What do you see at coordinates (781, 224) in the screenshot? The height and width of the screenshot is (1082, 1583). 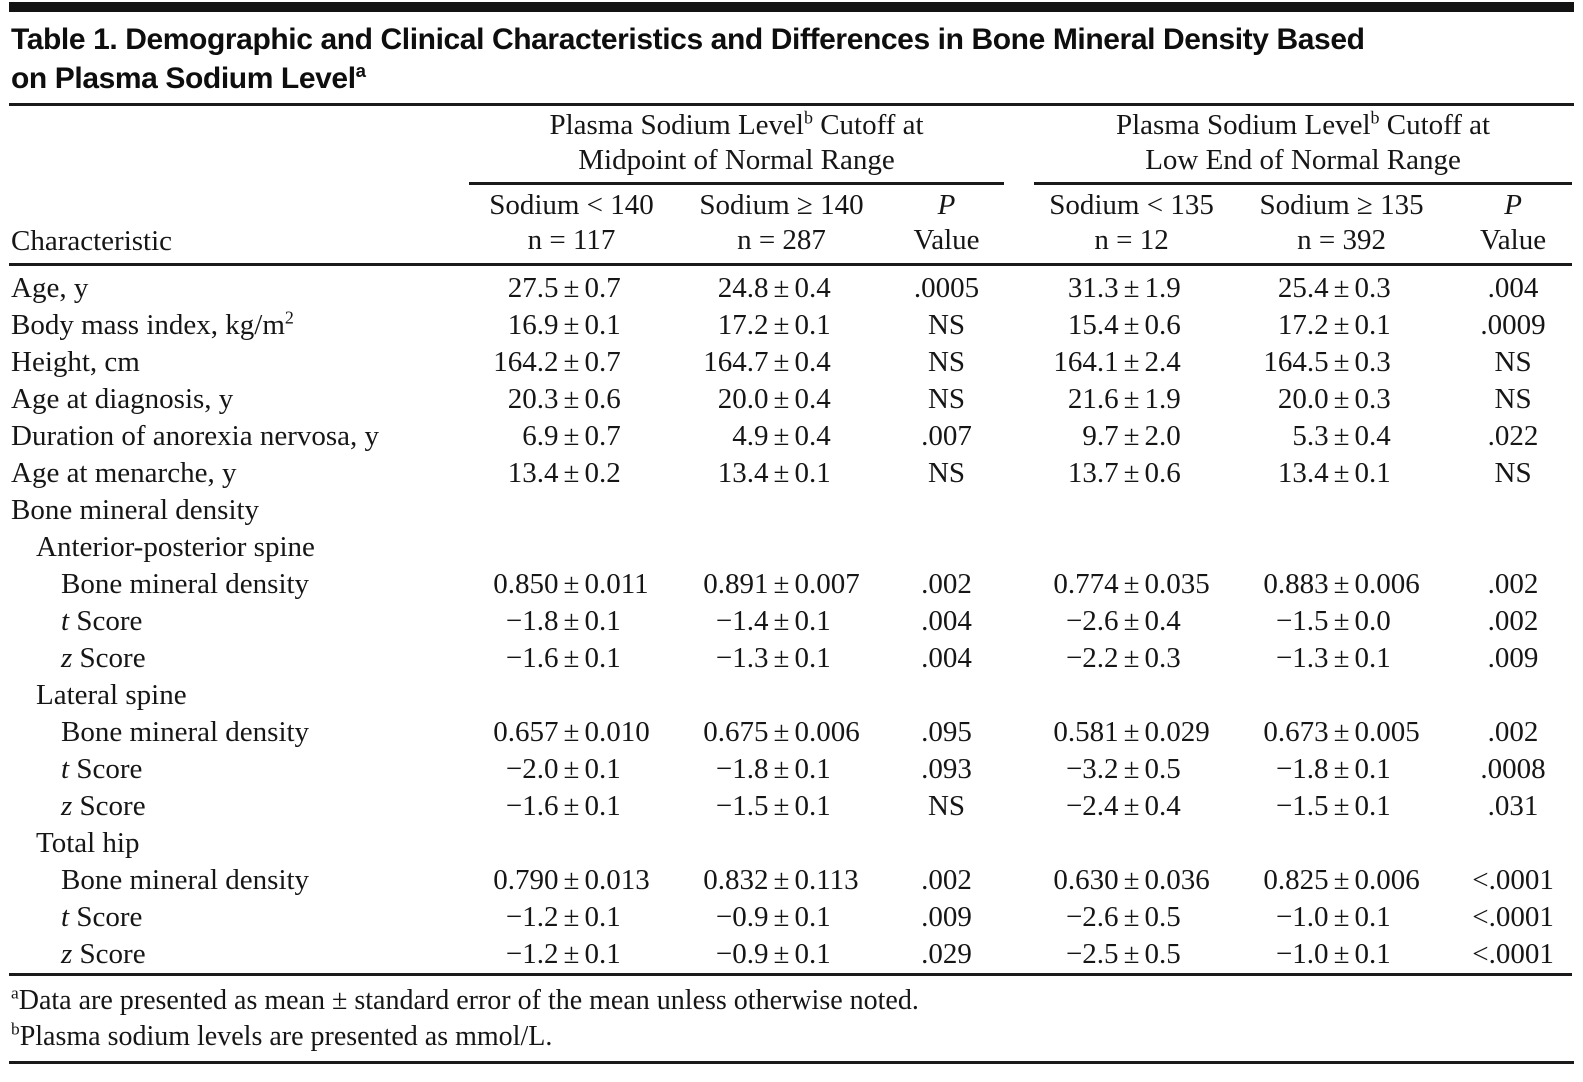 I see `col-header-sodium-ge140: Sodium ≥ 140 n = 287` at bounding box center [781, 224].